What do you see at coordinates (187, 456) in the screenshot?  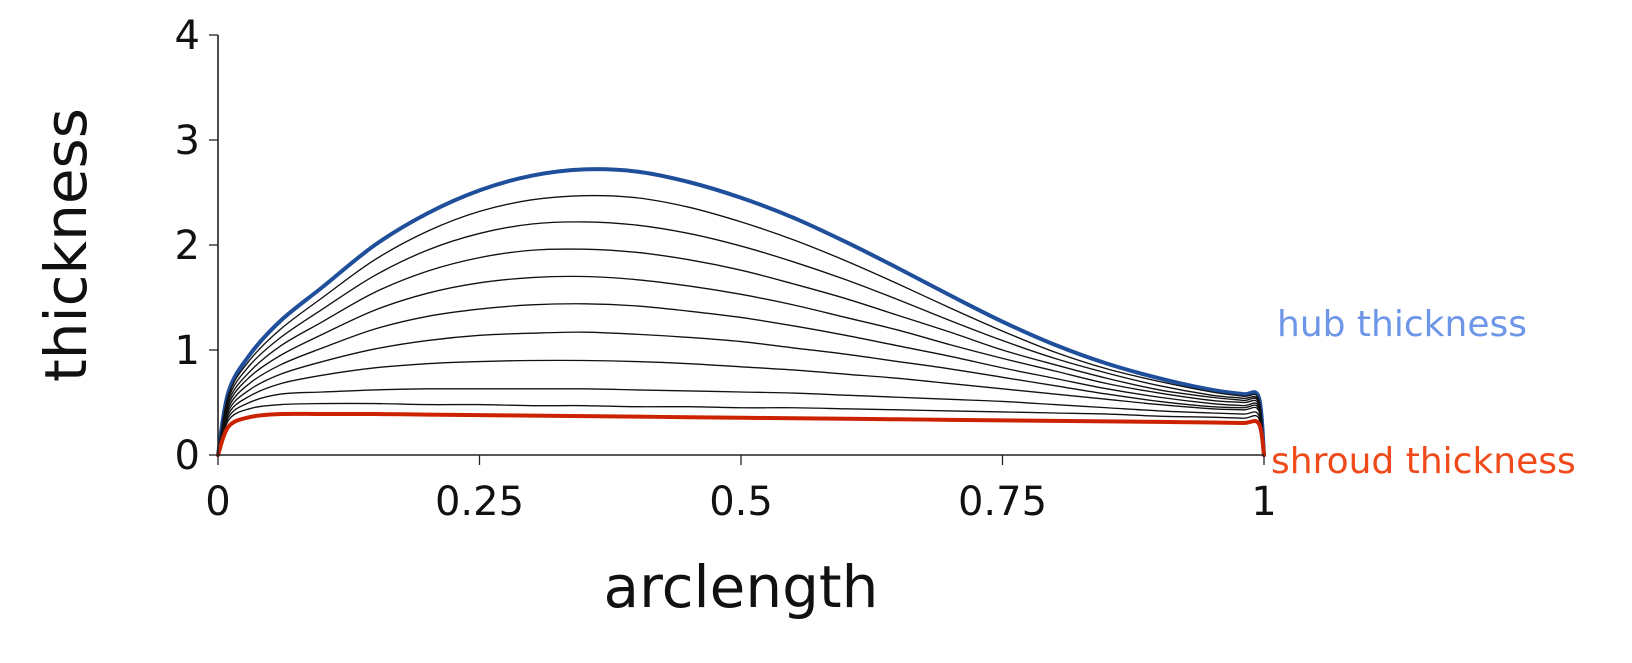 I see `y-tick-label-0: 0` at bounding box center [187, 456].